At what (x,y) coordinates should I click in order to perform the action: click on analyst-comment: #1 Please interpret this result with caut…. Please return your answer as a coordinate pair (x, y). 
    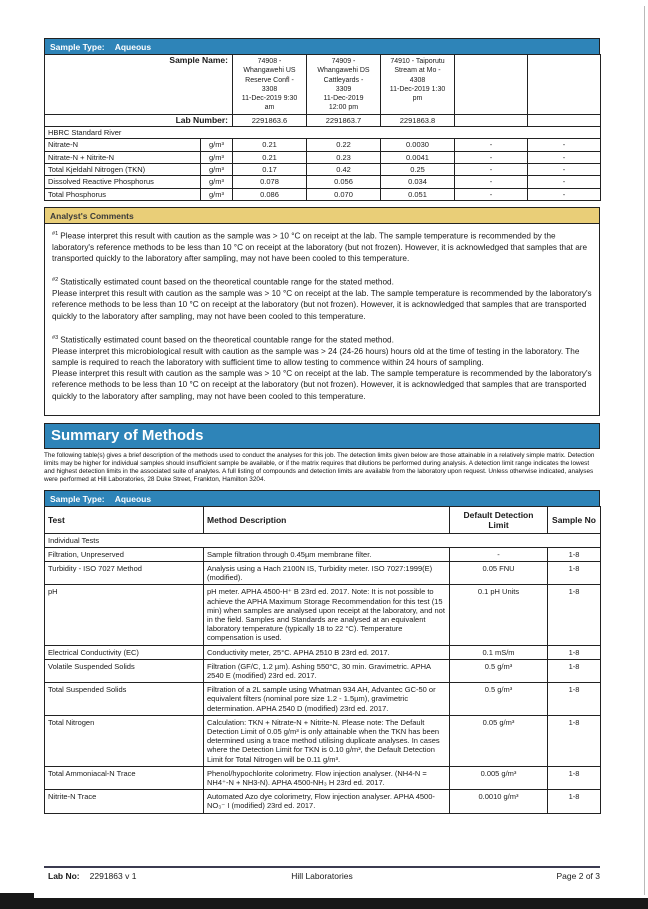
    Looking at the image, I should click on (322, 246).